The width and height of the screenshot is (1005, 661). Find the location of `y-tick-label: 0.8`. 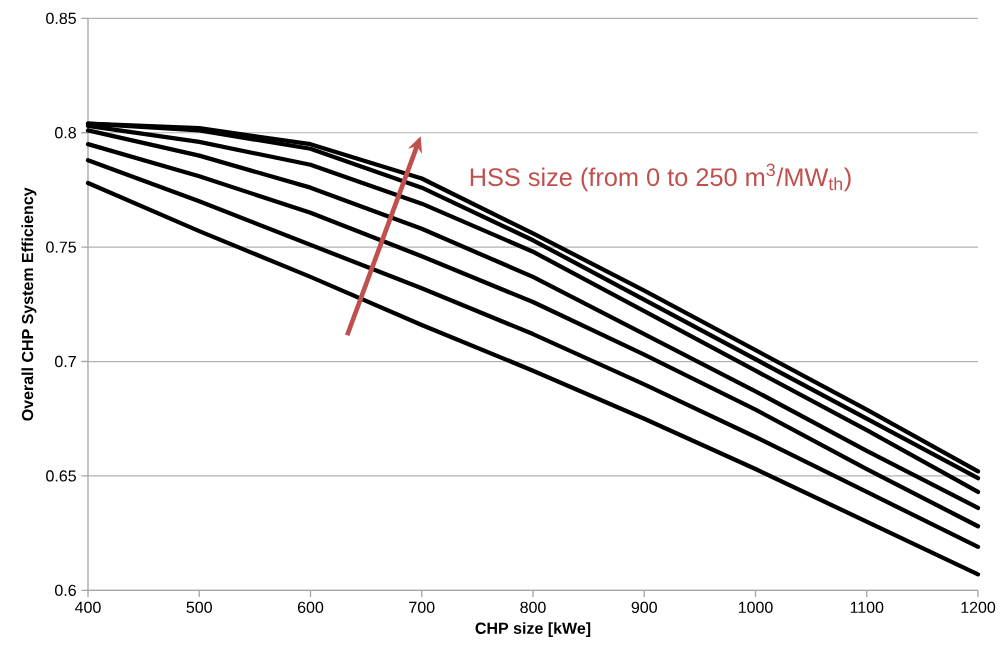

y-tick-label: 0.8 is located at coordinates (65, 133).